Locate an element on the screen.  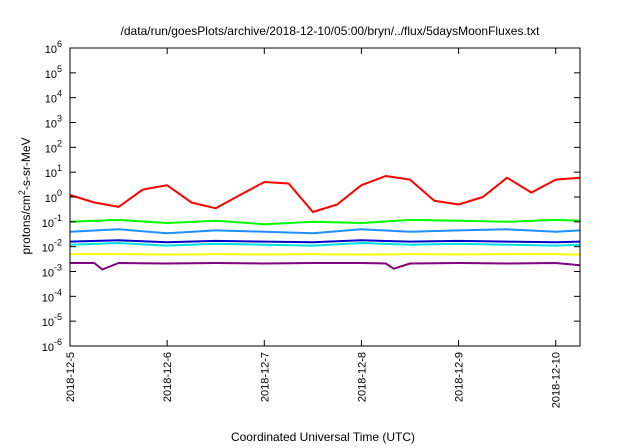
y-tick-label: 10² is located at coordinates (53, 146).